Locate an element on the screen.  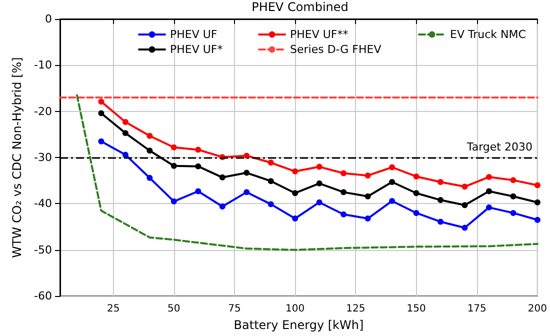
x-tick-label: 100 is located at coordinates (295, 309).